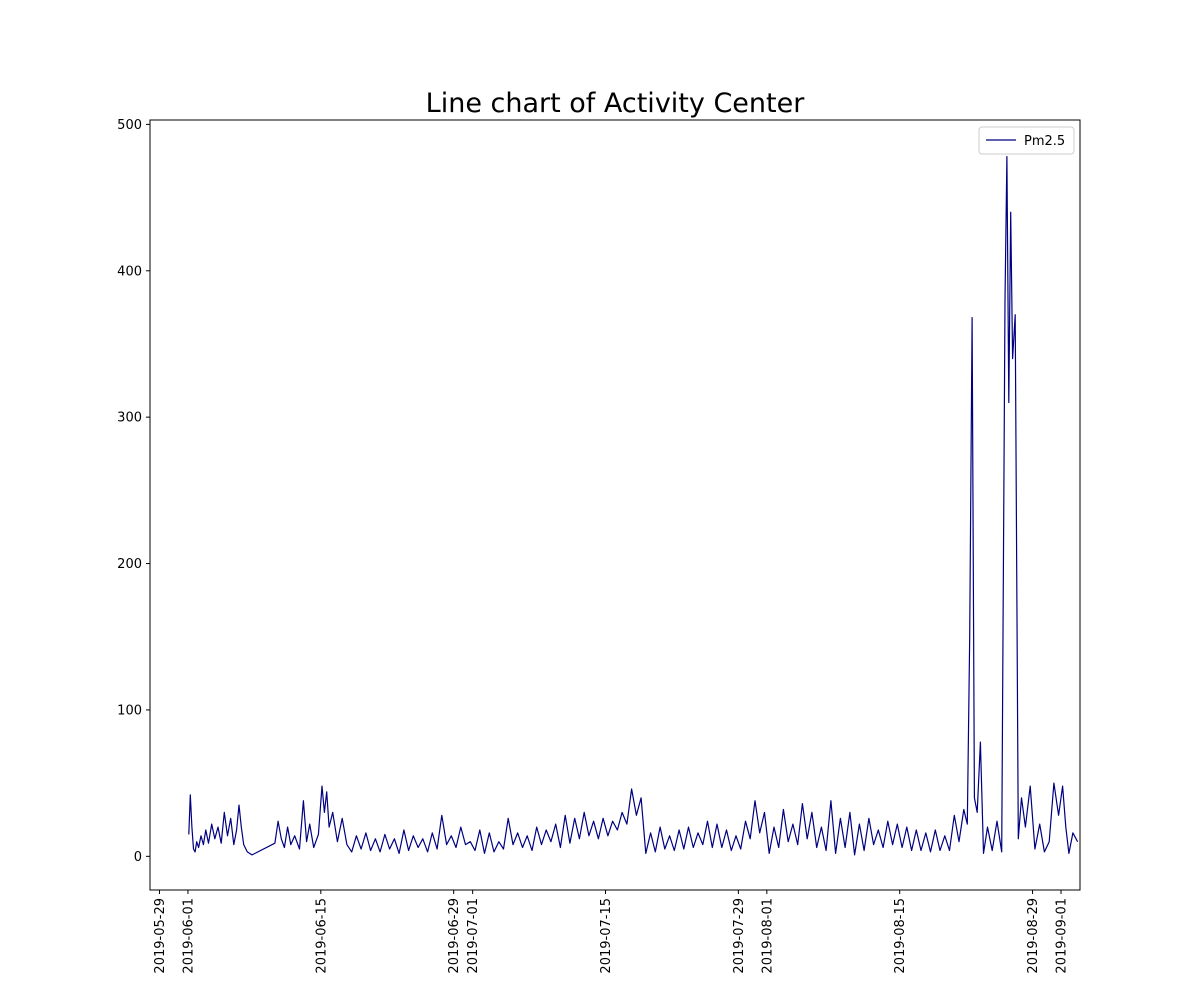 This screenshot has height=1000, width=1200. What do you see at coordinates (606, 936) in the screenshot?
I see `x-tick-label: 2019-07-15` at bounding box center [606, 936].